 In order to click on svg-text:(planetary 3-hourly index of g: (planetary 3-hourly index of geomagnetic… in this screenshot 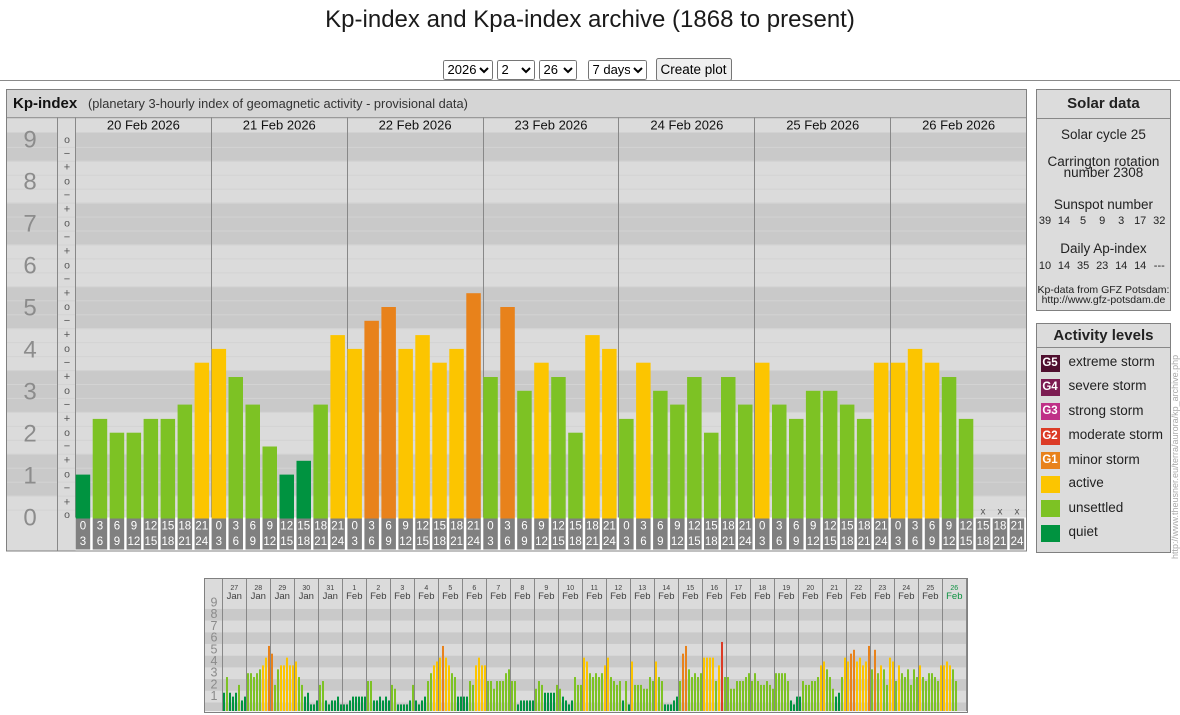, I will do `click(278, 103)`.